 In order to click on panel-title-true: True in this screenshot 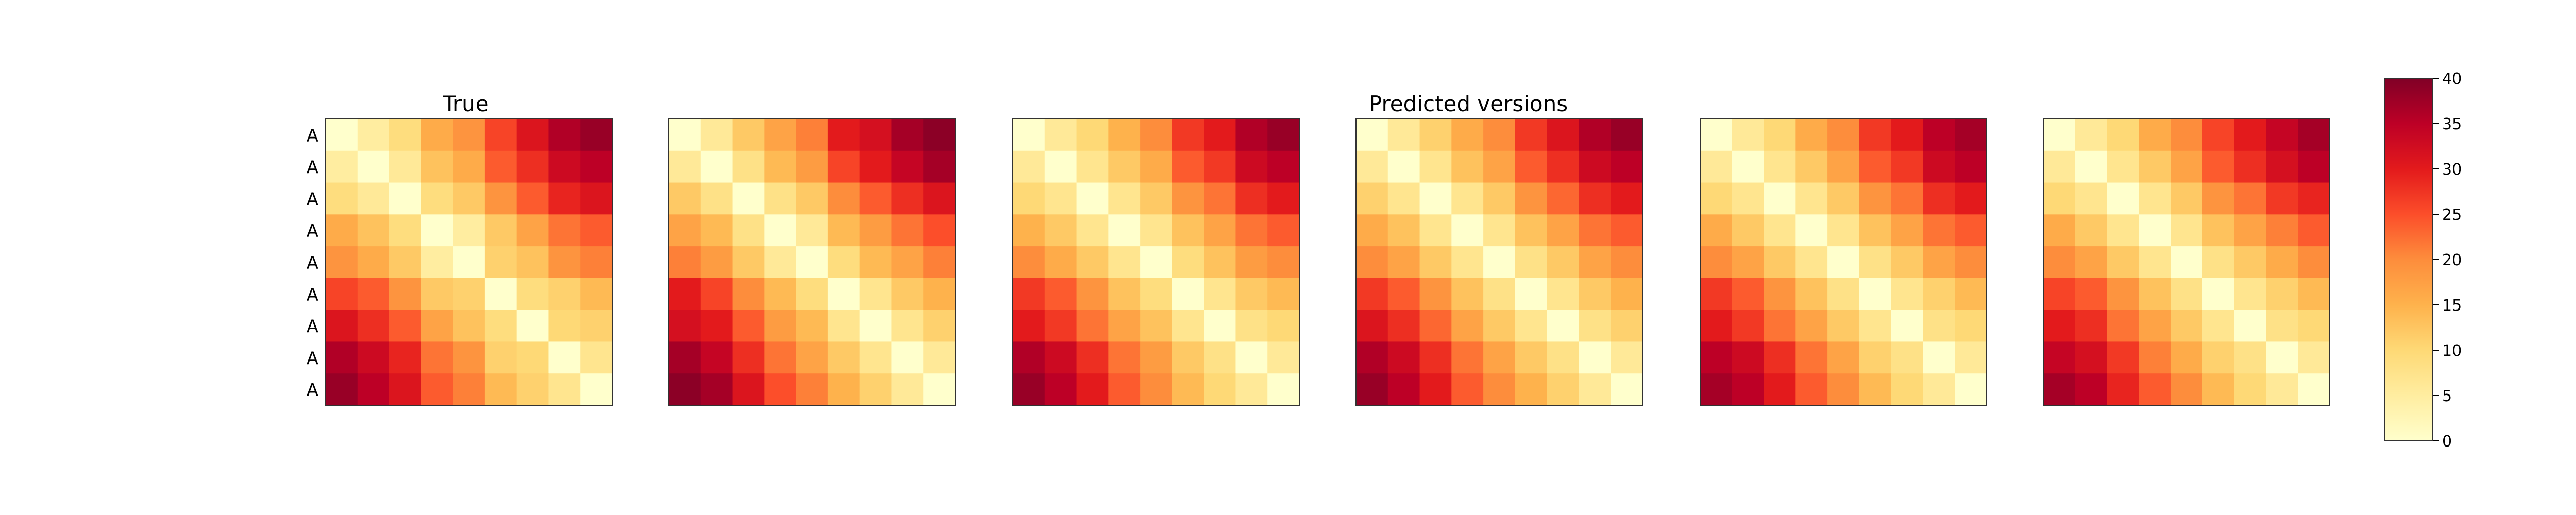, I will do `click(465, 103)`.